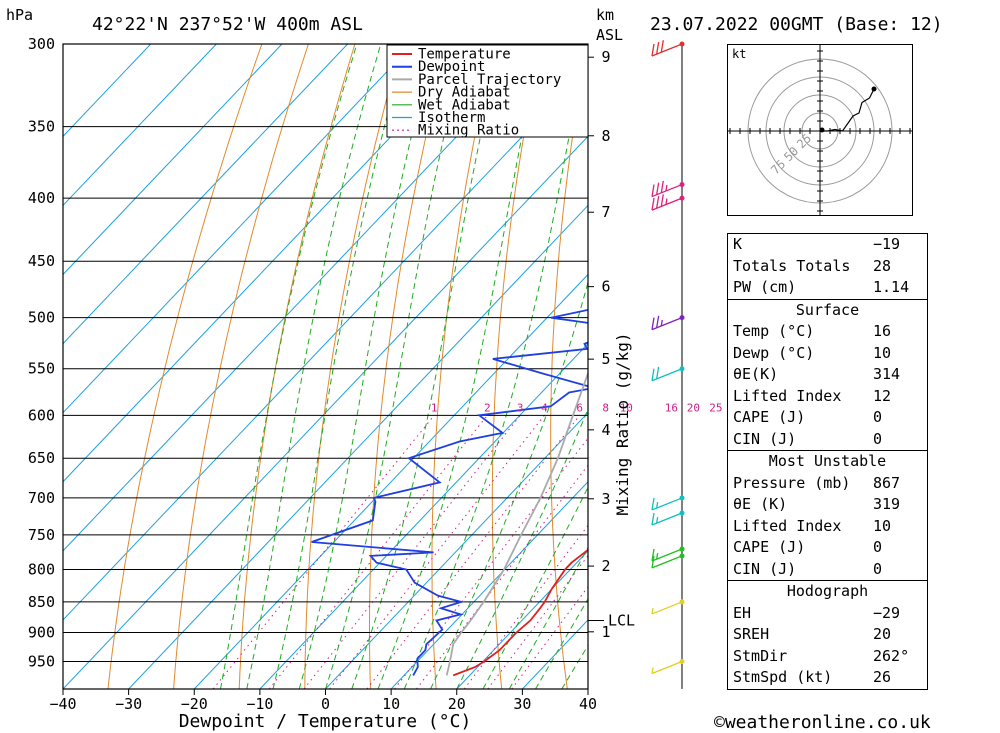 The image size is (1000, 733). I want to click on index-value: 867, so click(887, 482).